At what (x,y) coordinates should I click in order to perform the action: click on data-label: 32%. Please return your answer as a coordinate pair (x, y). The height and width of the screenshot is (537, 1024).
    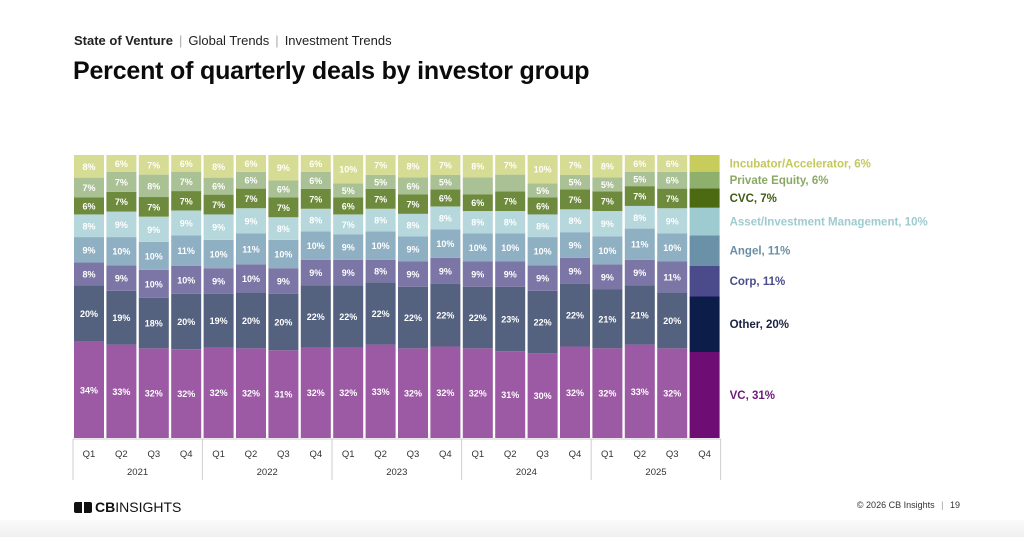
    Looking at the image, I should click on (219, 393).